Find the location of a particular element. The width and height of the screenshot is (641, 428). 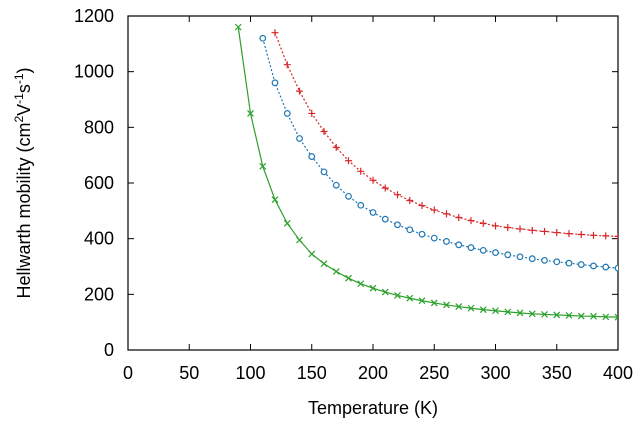

y-tick-label: 800 is located at coordinates (99, 127).